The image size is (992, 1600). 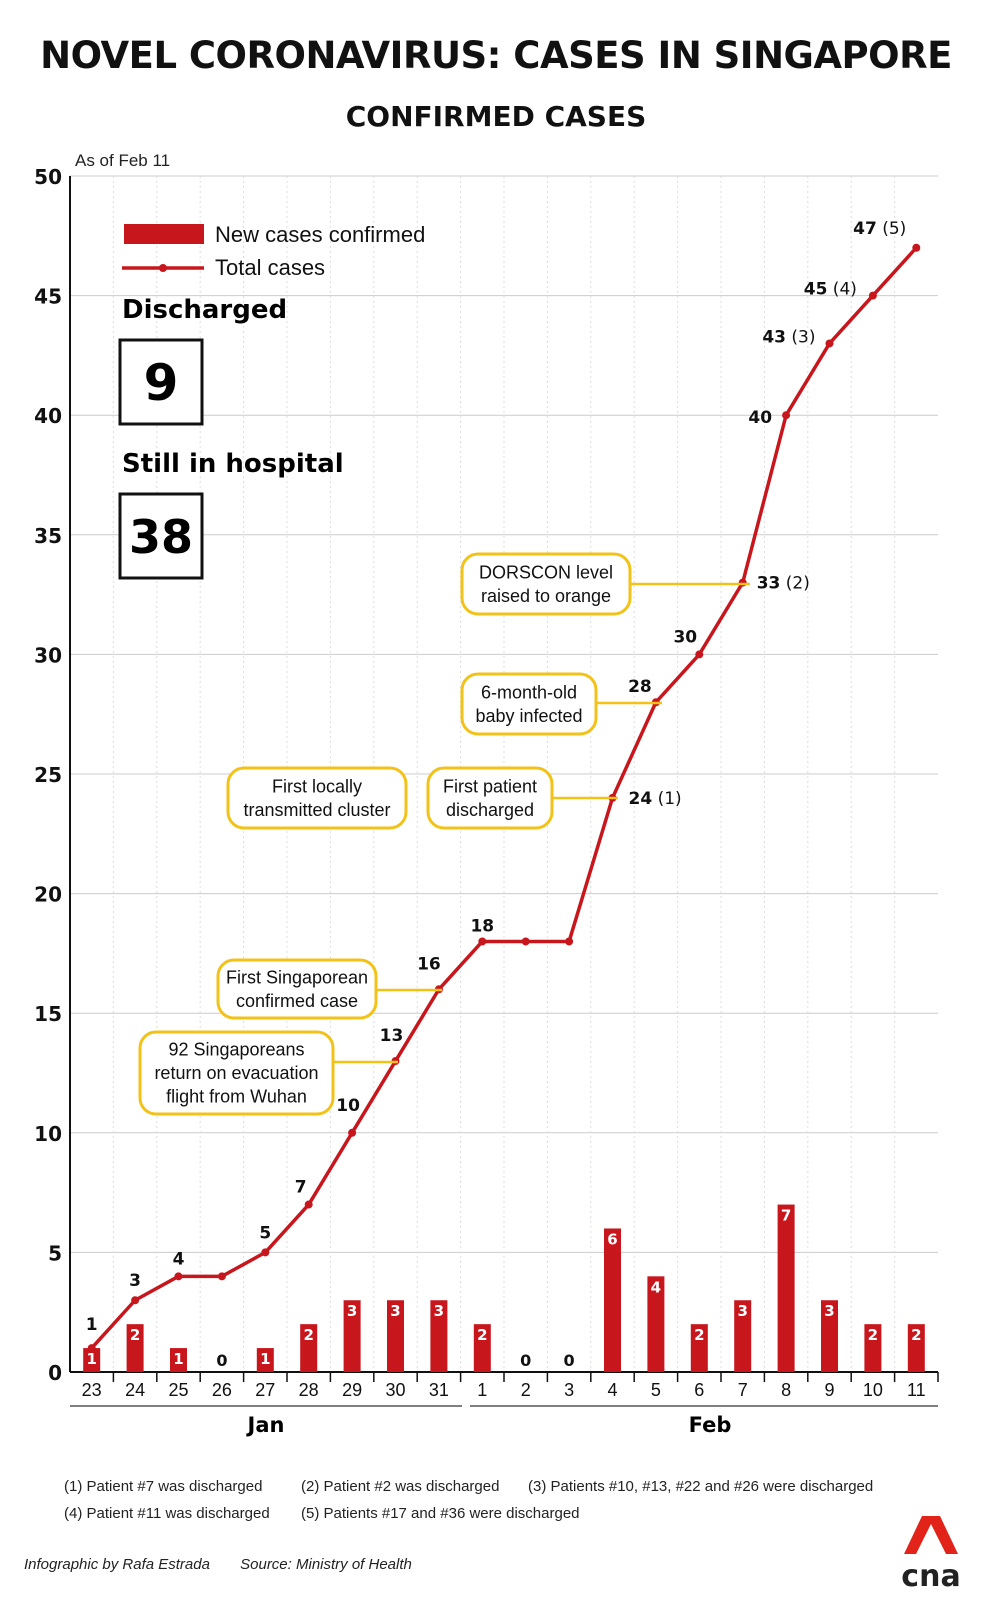 I want to click on total-cases-label: 3, so click(x=135, y=1281).